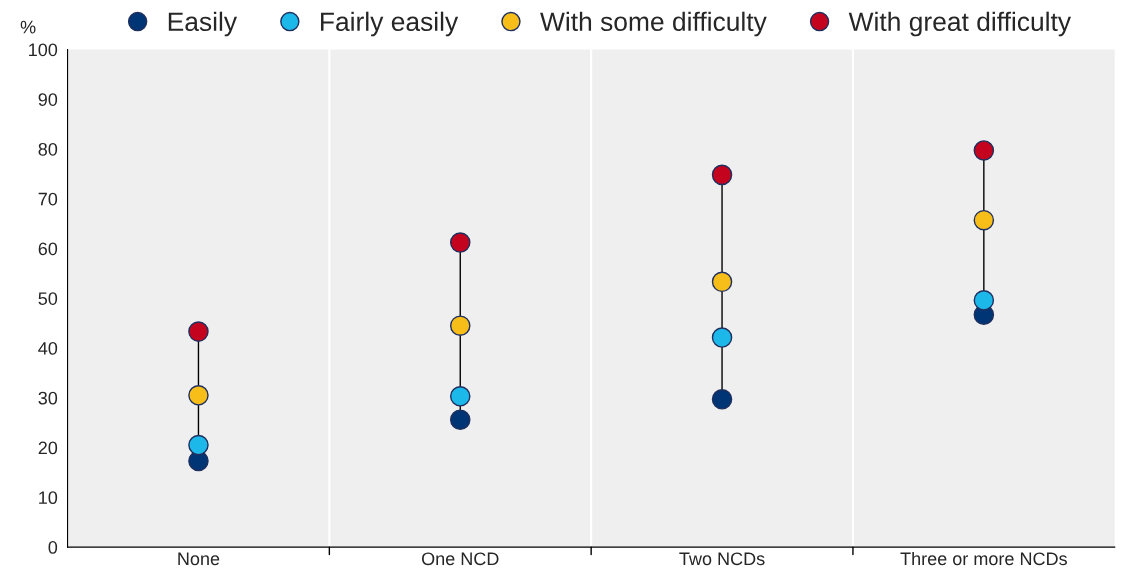 The image size is (1126, 582). Describe the element at coordinates (653, 24) in the screenshot. I see `legend-label: With some difficulty` at that location.